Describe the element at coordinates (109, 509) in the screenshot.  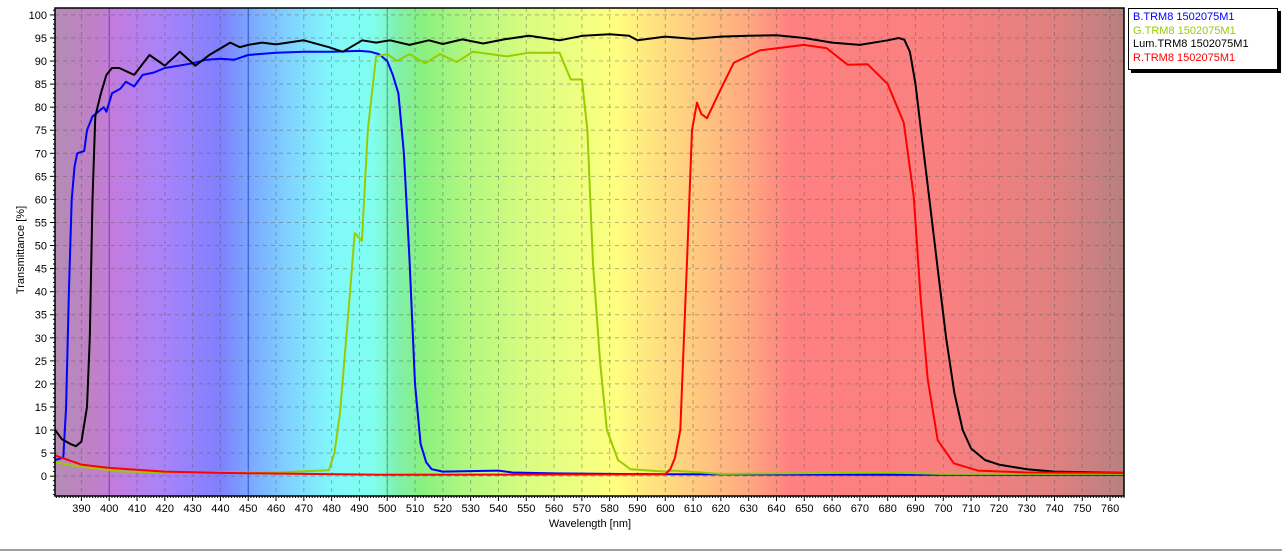
I see `x-tick-label: 400` at that location.